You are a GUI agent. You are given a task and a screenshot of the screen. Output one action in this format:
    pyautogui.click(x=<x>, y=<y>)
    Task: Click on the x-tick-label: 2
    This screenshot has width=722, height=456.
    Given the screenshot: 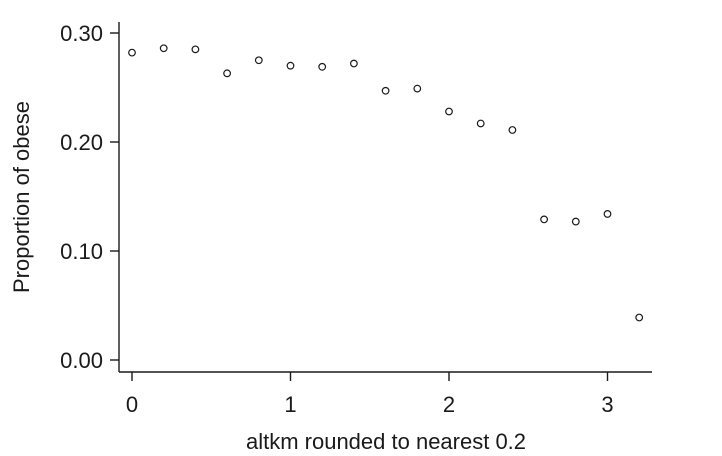 What is the action you would take?
    pyautogui.click(x=449, y=404)
    